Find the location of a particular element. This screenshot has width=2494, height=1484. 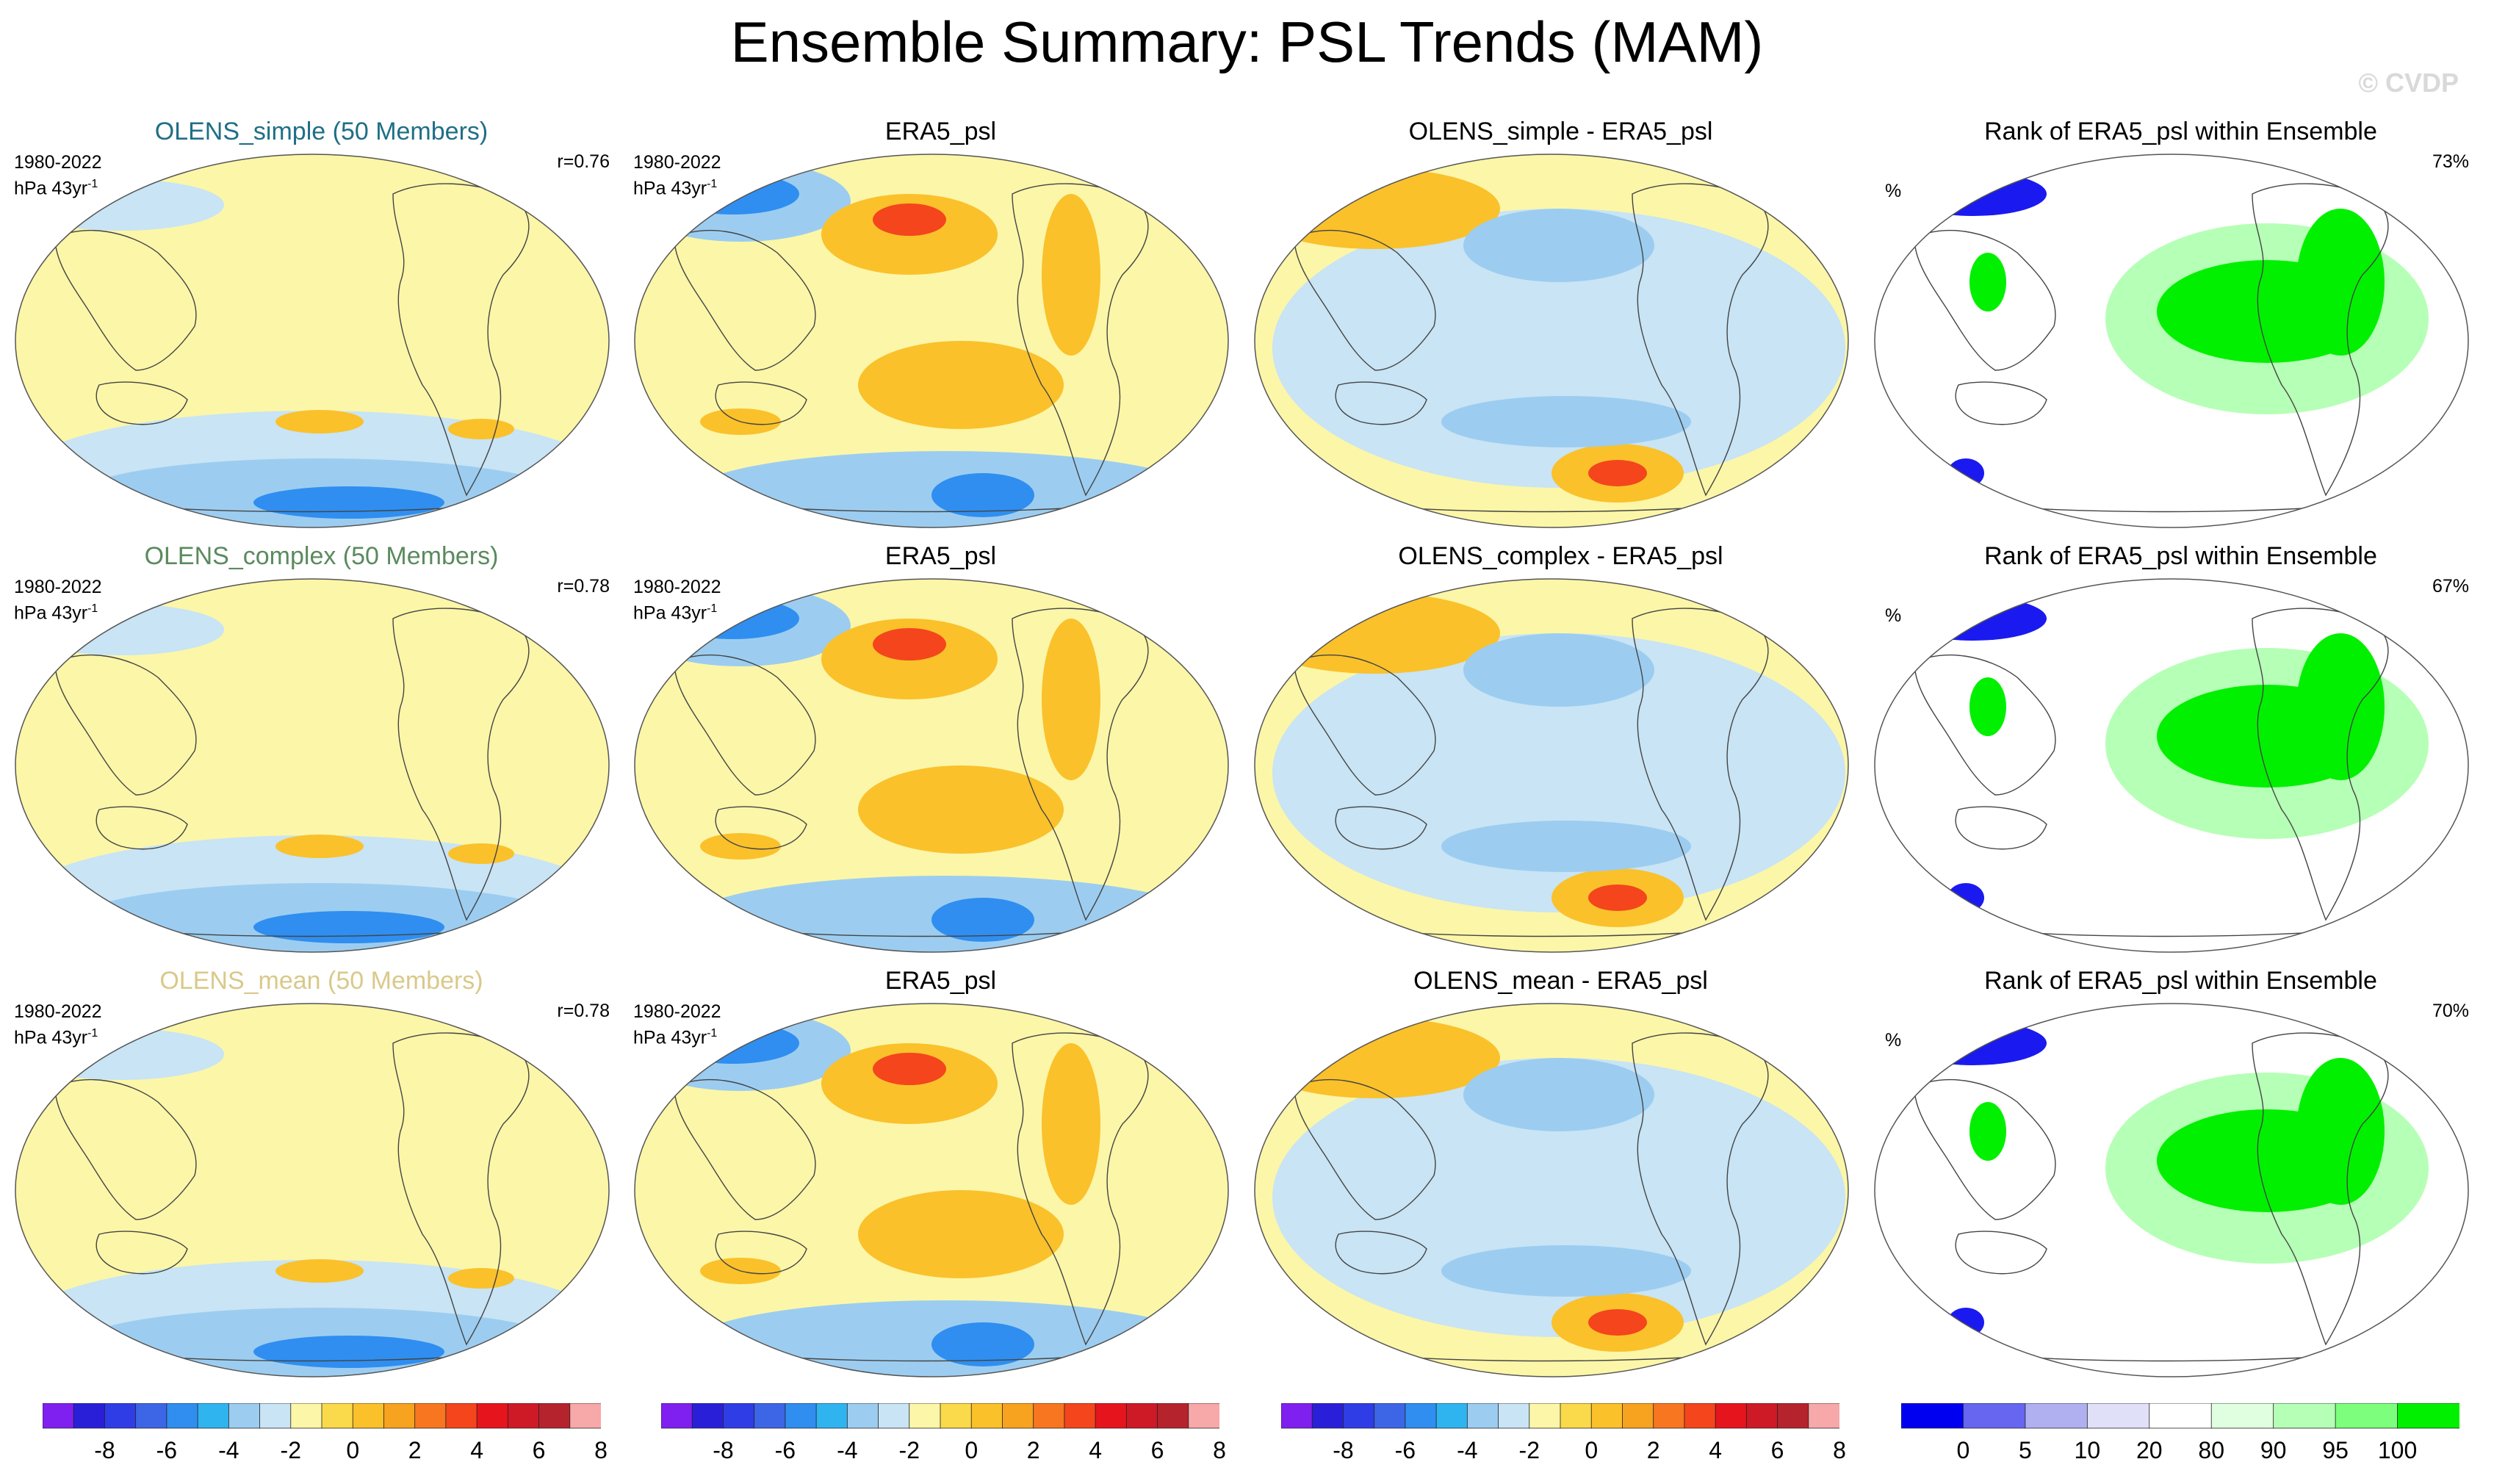

colorbar-tick-label: 0 is located at coordinates (1592, 1450).